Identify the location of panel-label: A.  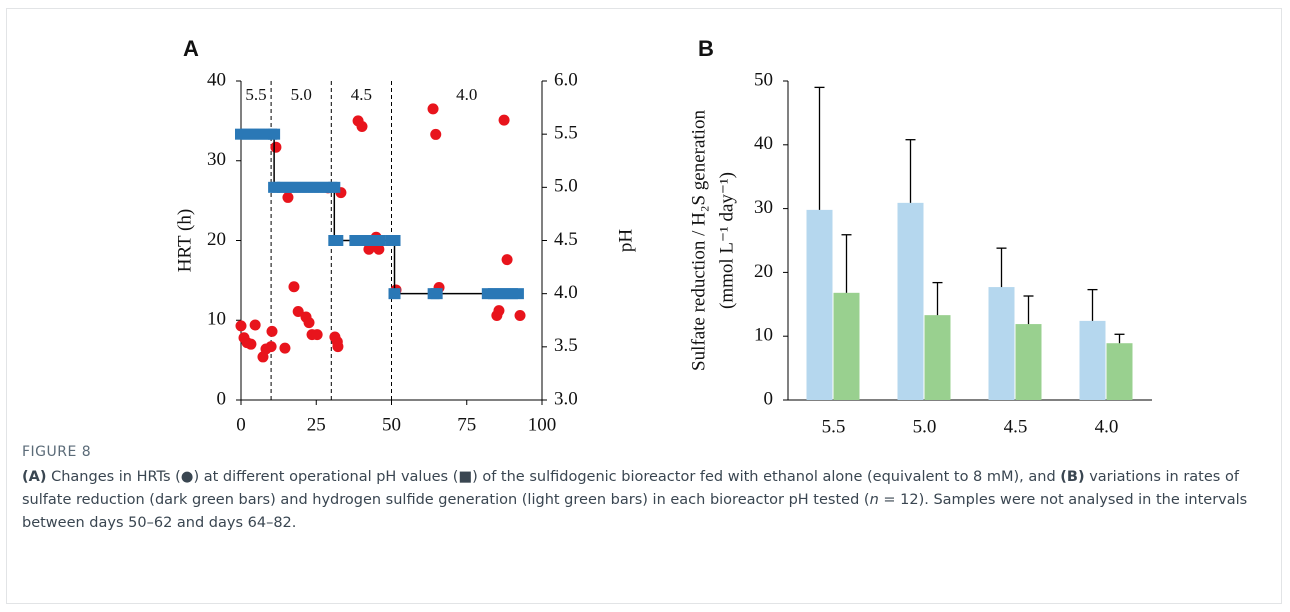
(191, 48).